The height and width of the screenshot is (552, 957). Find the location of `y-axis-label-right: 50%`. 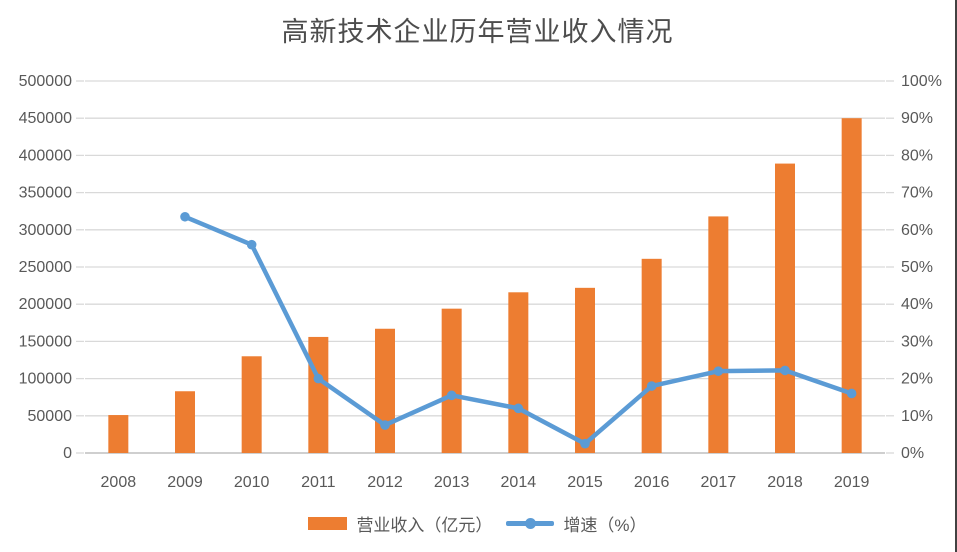

y-axis-label-right: 50% is located at coordinates (917, 267).